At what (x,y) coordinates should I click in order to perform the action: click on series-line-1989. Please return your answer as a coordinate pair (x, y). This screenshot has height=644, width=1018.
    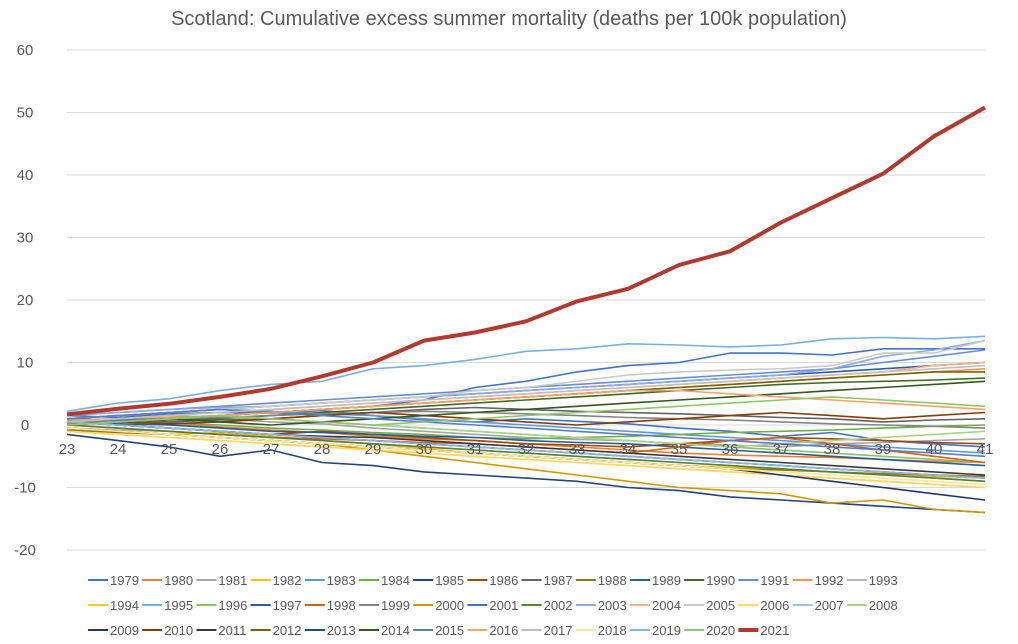
    Looking at the image, I should click on (526, 444).